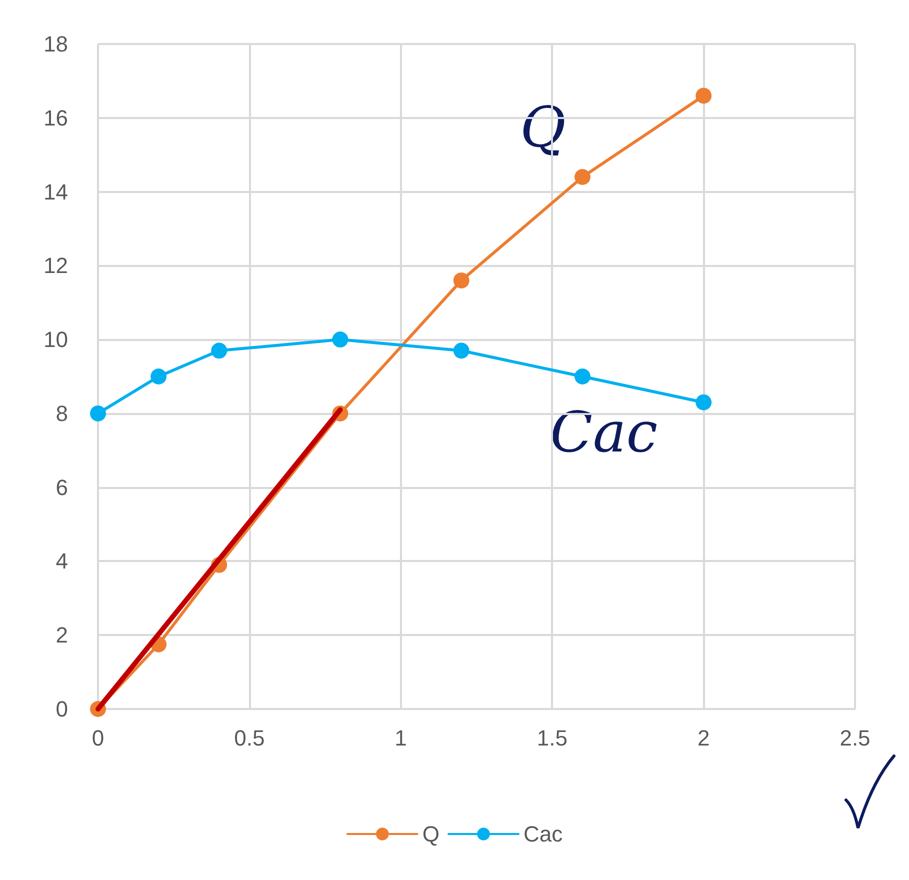  Describe the element at coordinates (62, 561) in the screenshot. I see `y-tick-label: 4` at that location.